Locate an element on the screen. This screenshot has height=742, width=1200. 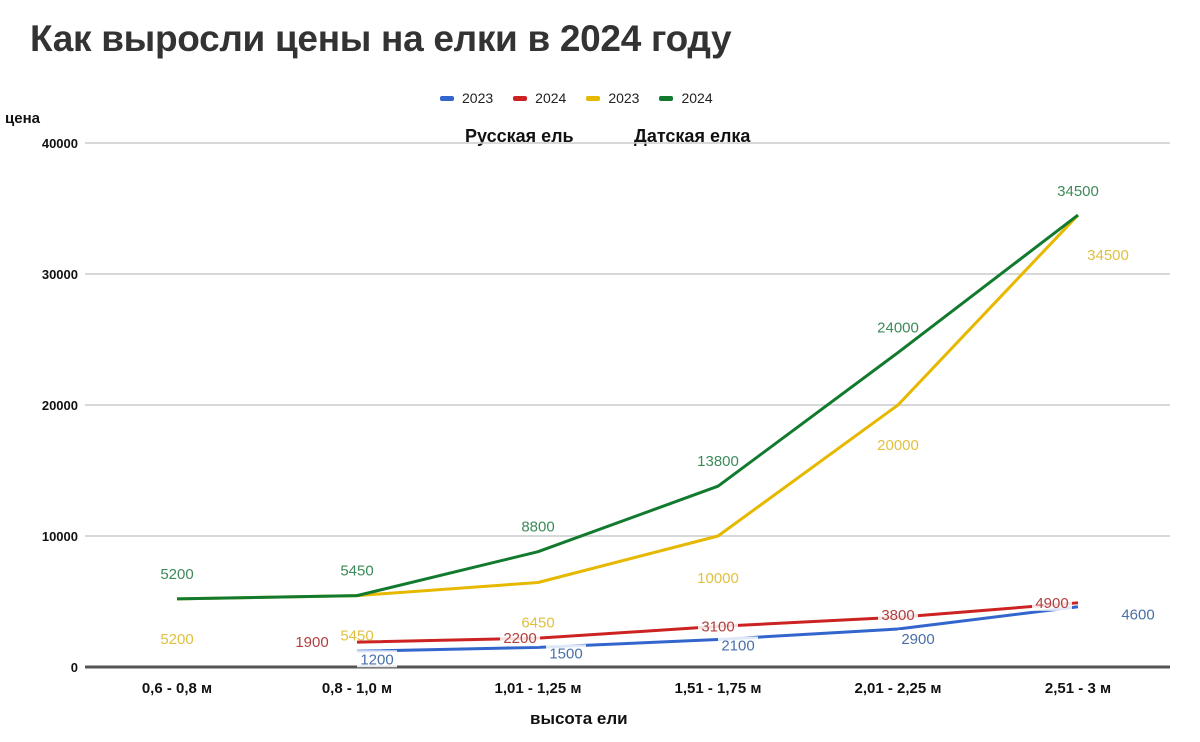
y-tick-label: 40000 is located at coordinates (60, 143).